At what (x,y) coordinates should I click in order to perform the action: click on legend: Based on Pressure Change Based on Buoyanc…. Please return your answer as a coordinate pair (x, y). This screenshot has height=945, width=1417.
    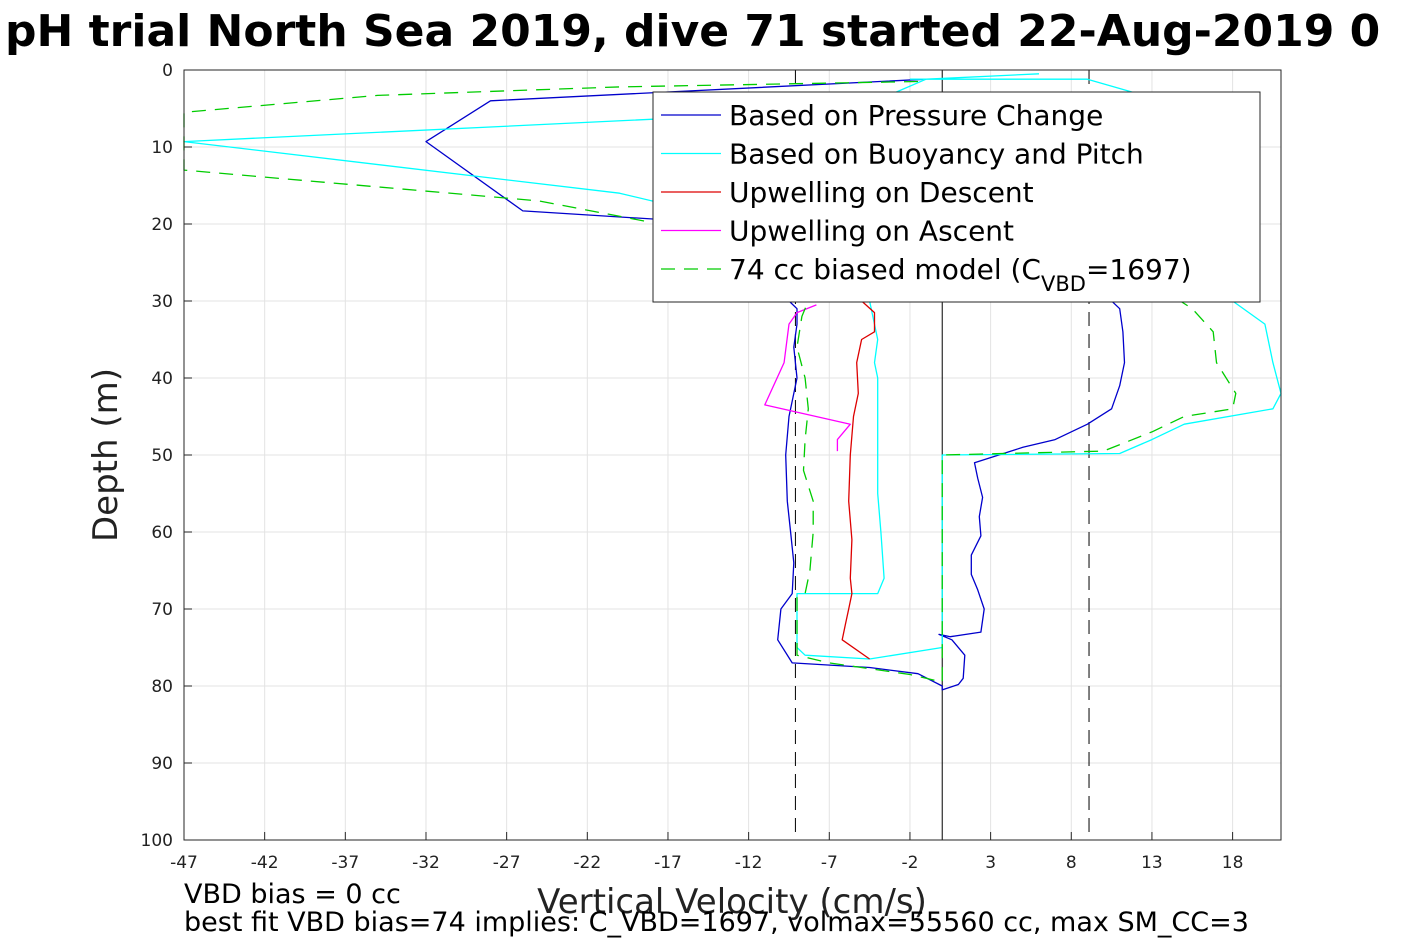
    Looking at the image, I should click on (956, 197).